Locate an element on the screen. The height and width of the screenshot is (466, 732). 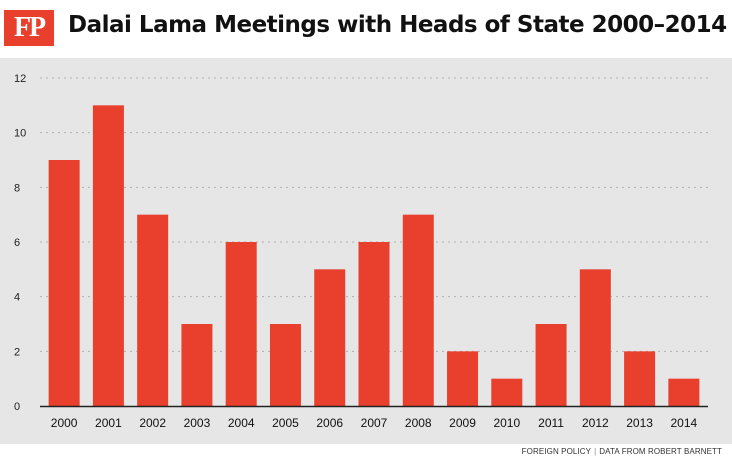
publisher-label: FOREIGN POLICY is located at coordinates (556, 451).